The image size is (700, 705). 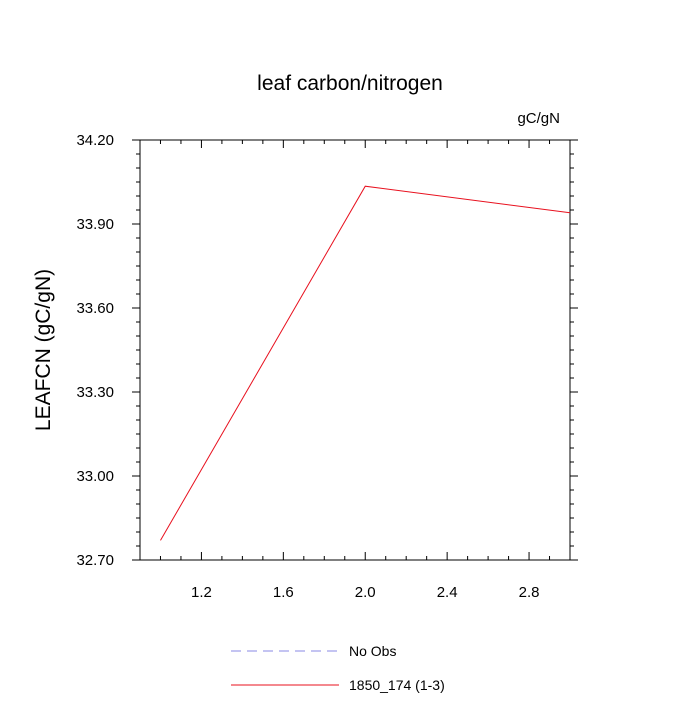 I want to click on x-tick-label: 2.0, so click(x=365, y=592).